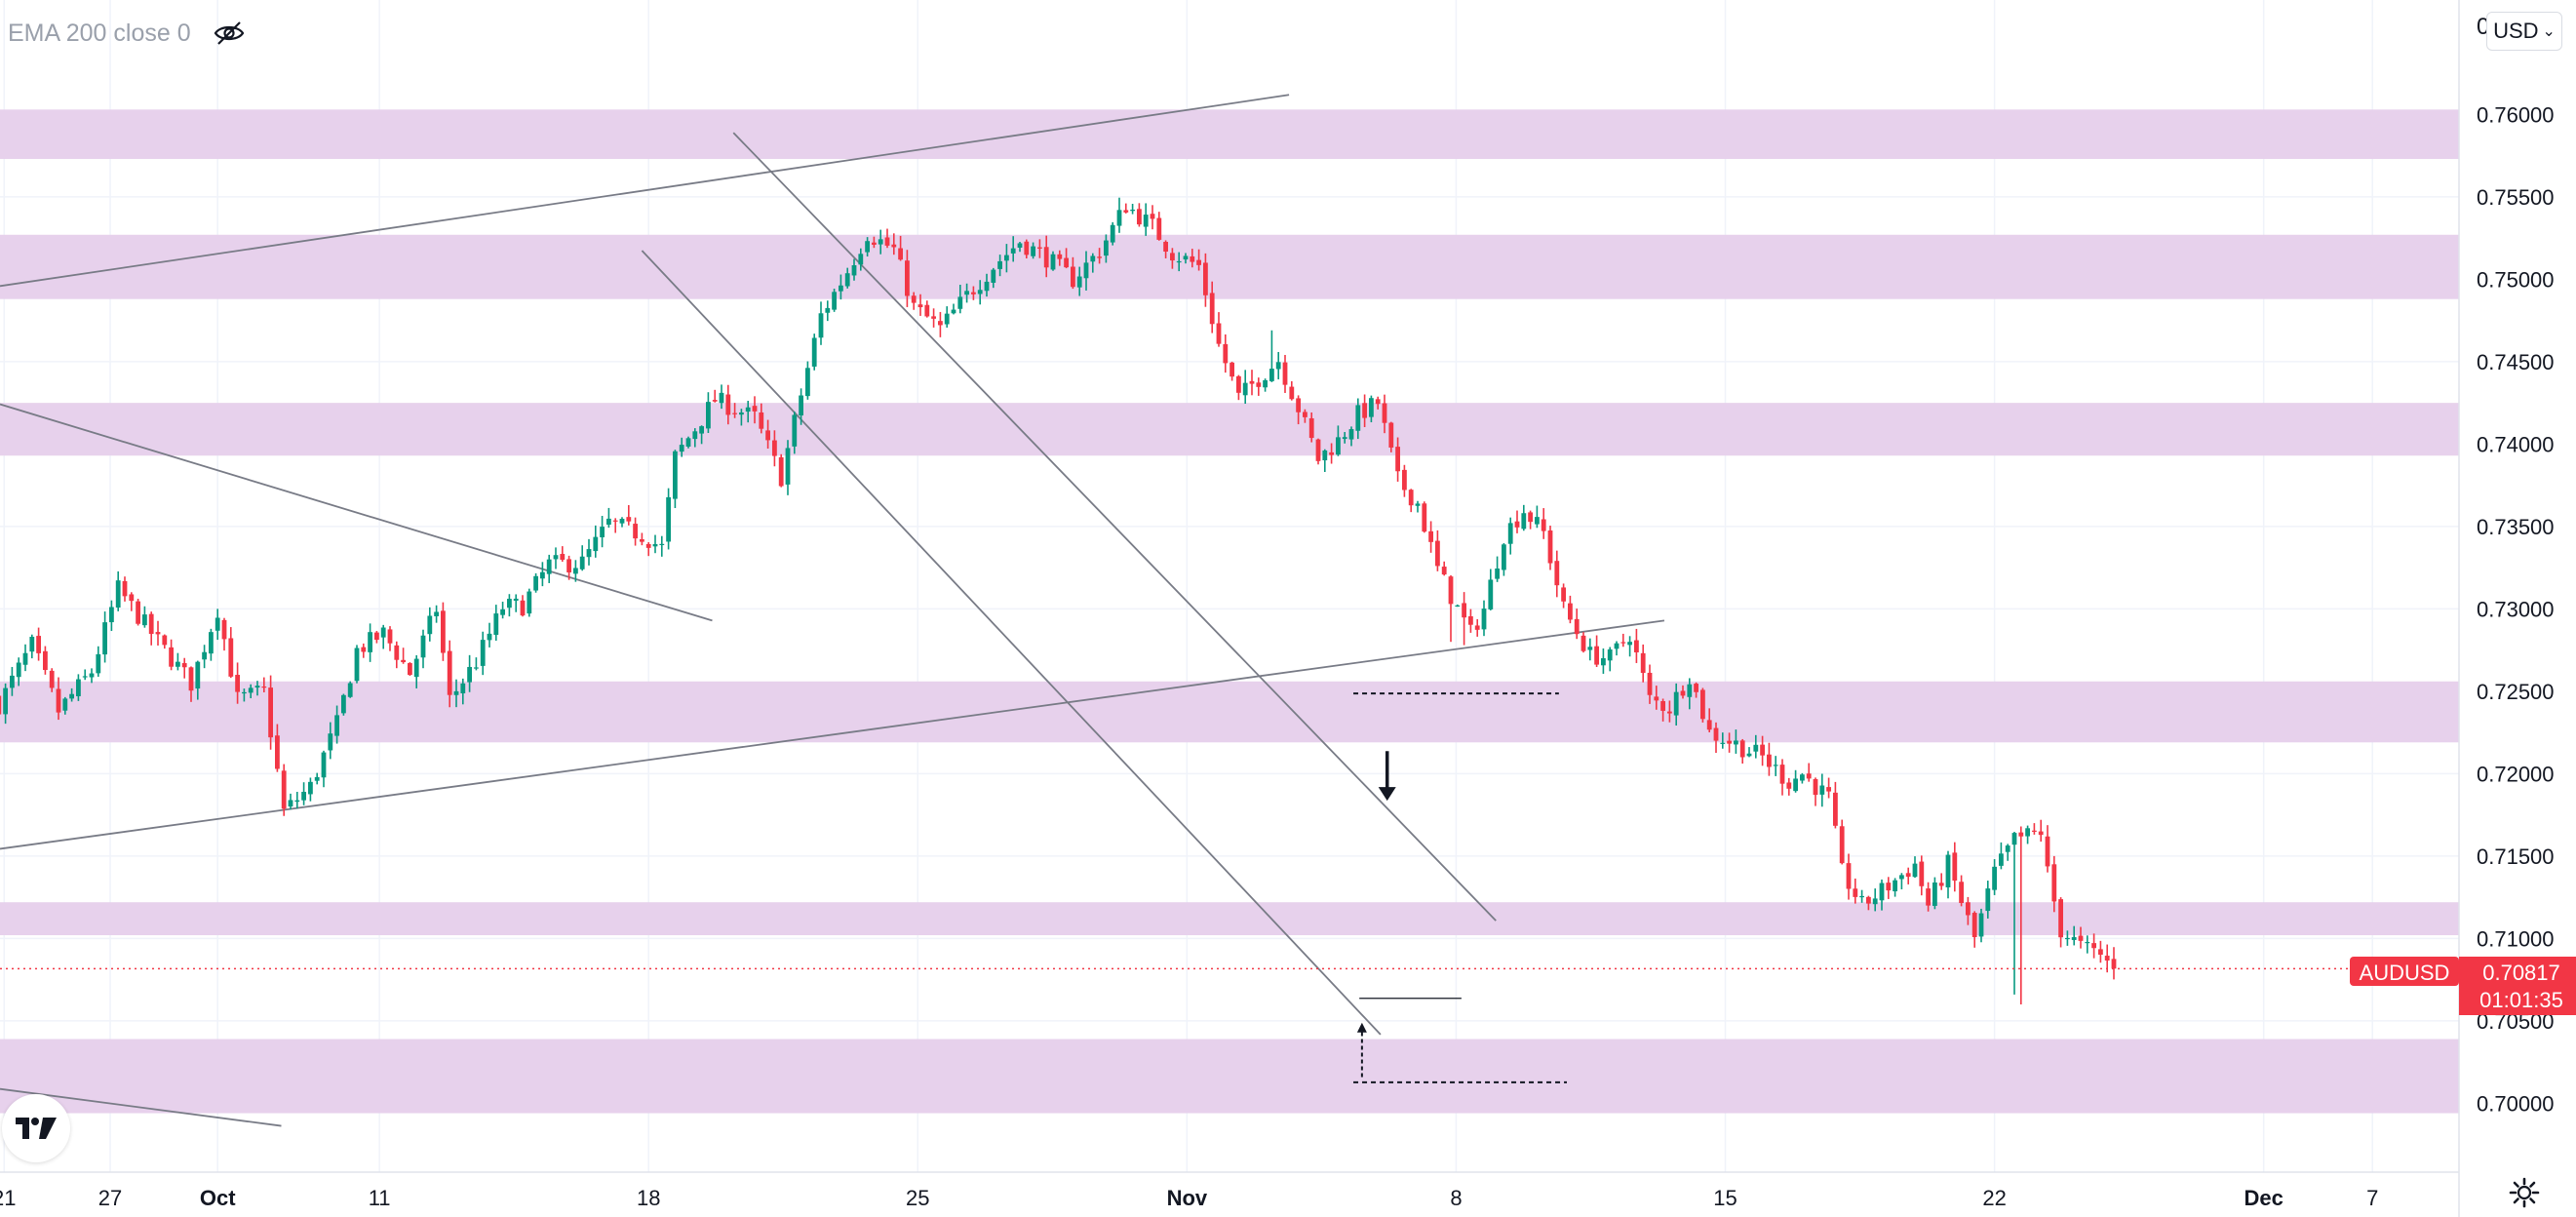 The image size is (2576, 1217). What do you see at coordinates (36, 1128) in the screenshot?
I see `tradingview-logo` at bounding box center [36, 1128].